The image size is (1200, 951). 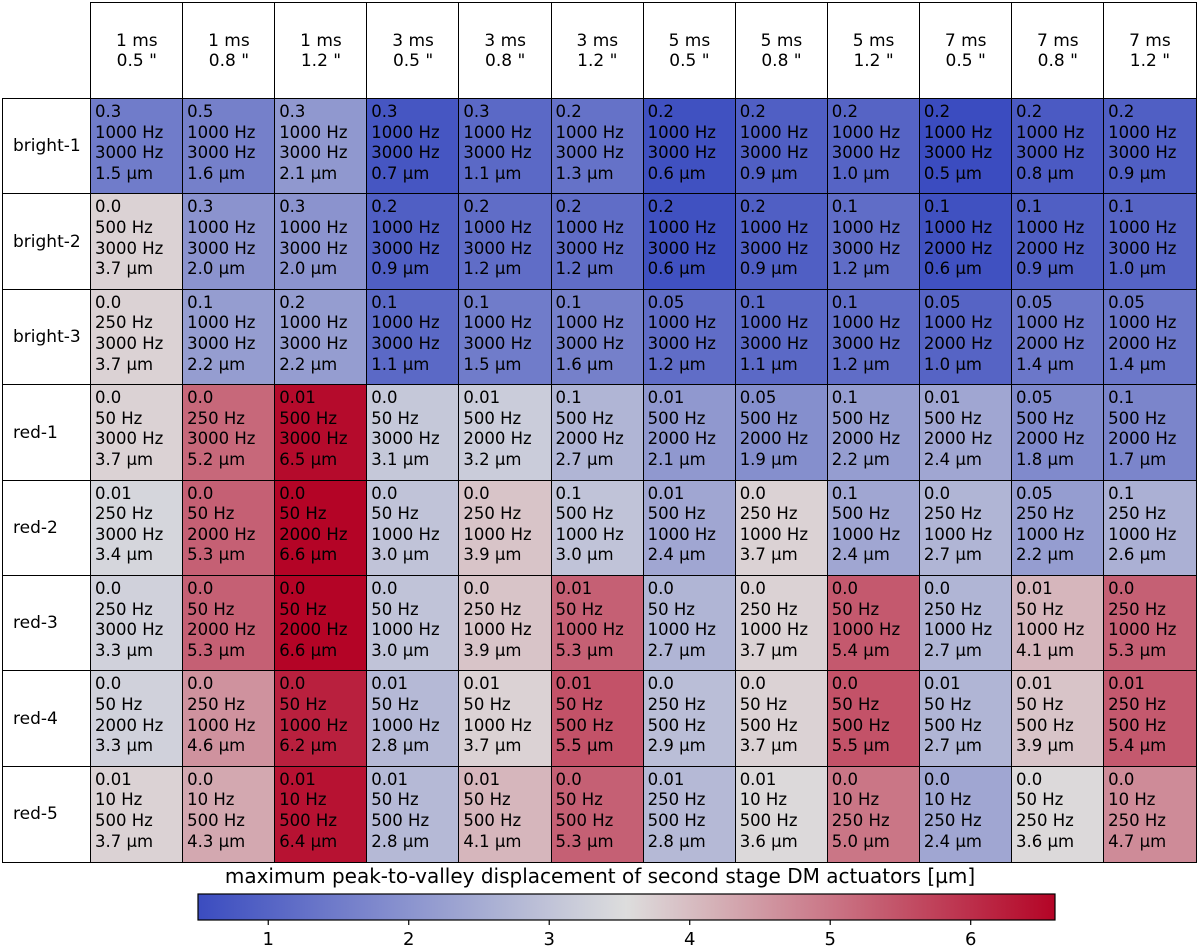 I want to click on heatmap-cell: 0.01 50 Hz 500 Hz 3.9 µm, so click(x=1058, y=719).